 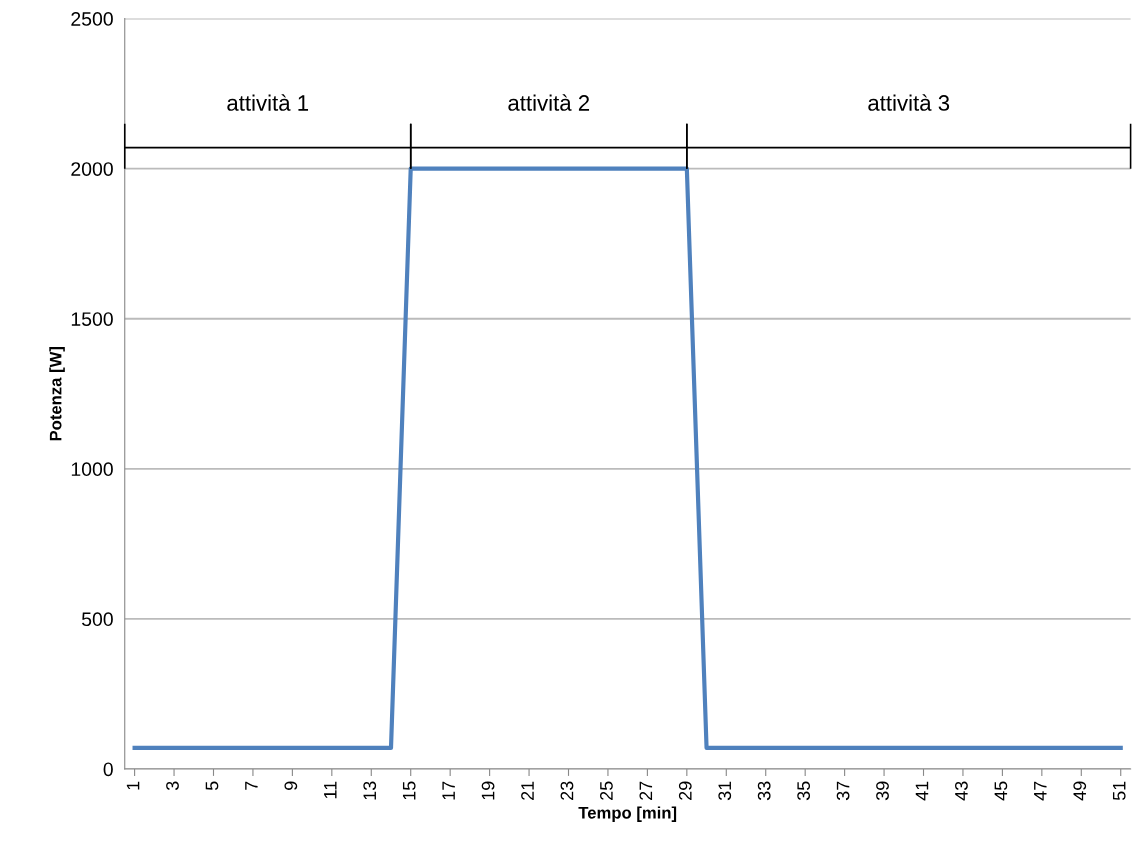 What do you see at coordinates (804, 791) in the screenshot?
I see `x-tick-label: 35` at bounding box center [804, 791].